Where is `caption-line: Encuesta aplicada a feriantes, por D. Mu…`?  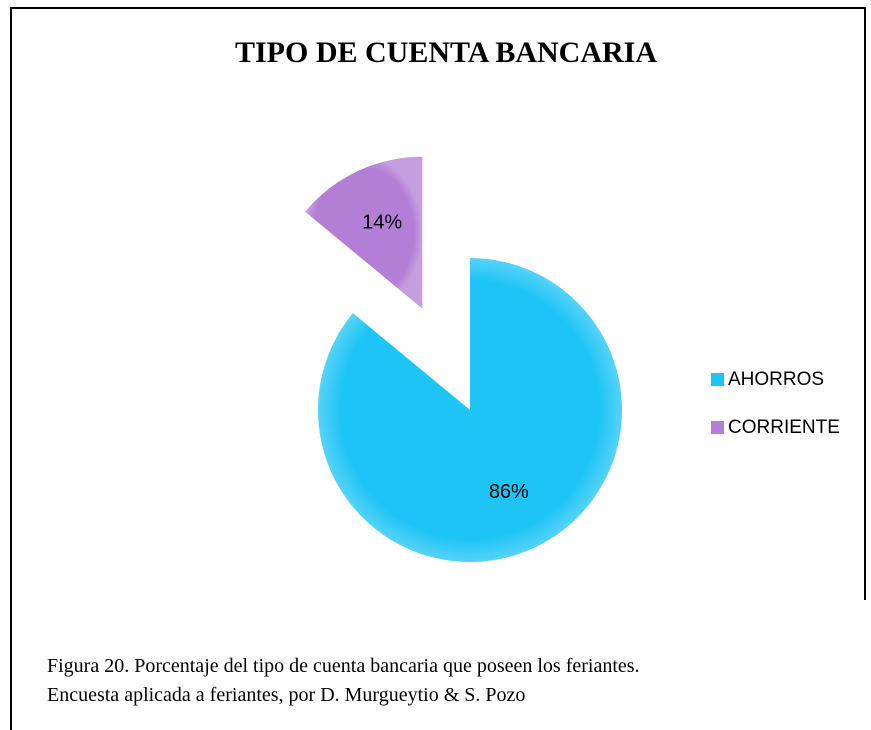 caption-line: Encuesta aplicada a feriantes, por D. Mu… is located at coordinates (286, 695).